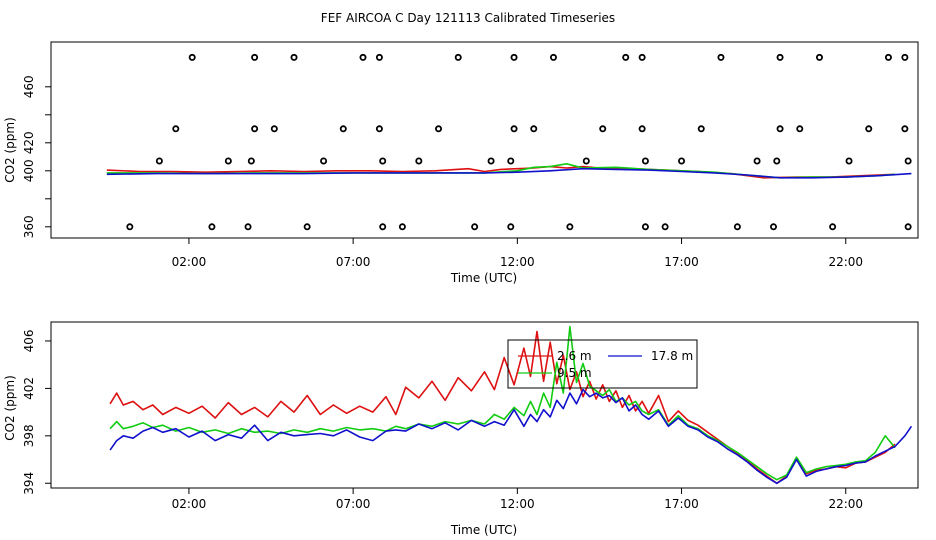 The width and height of the screenshot is (936, 540). What do you see at coordinates (10, 408) in the screenshot?
I see `bottom-y-axis-title: CO2 (ppm)` at bounding box center [10, 408].